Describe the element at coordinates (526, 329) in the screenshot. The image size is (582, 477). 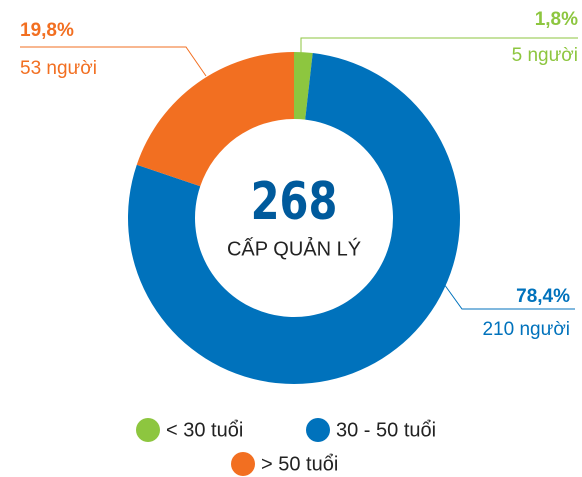
I see `count-label: 210 người` at that location.